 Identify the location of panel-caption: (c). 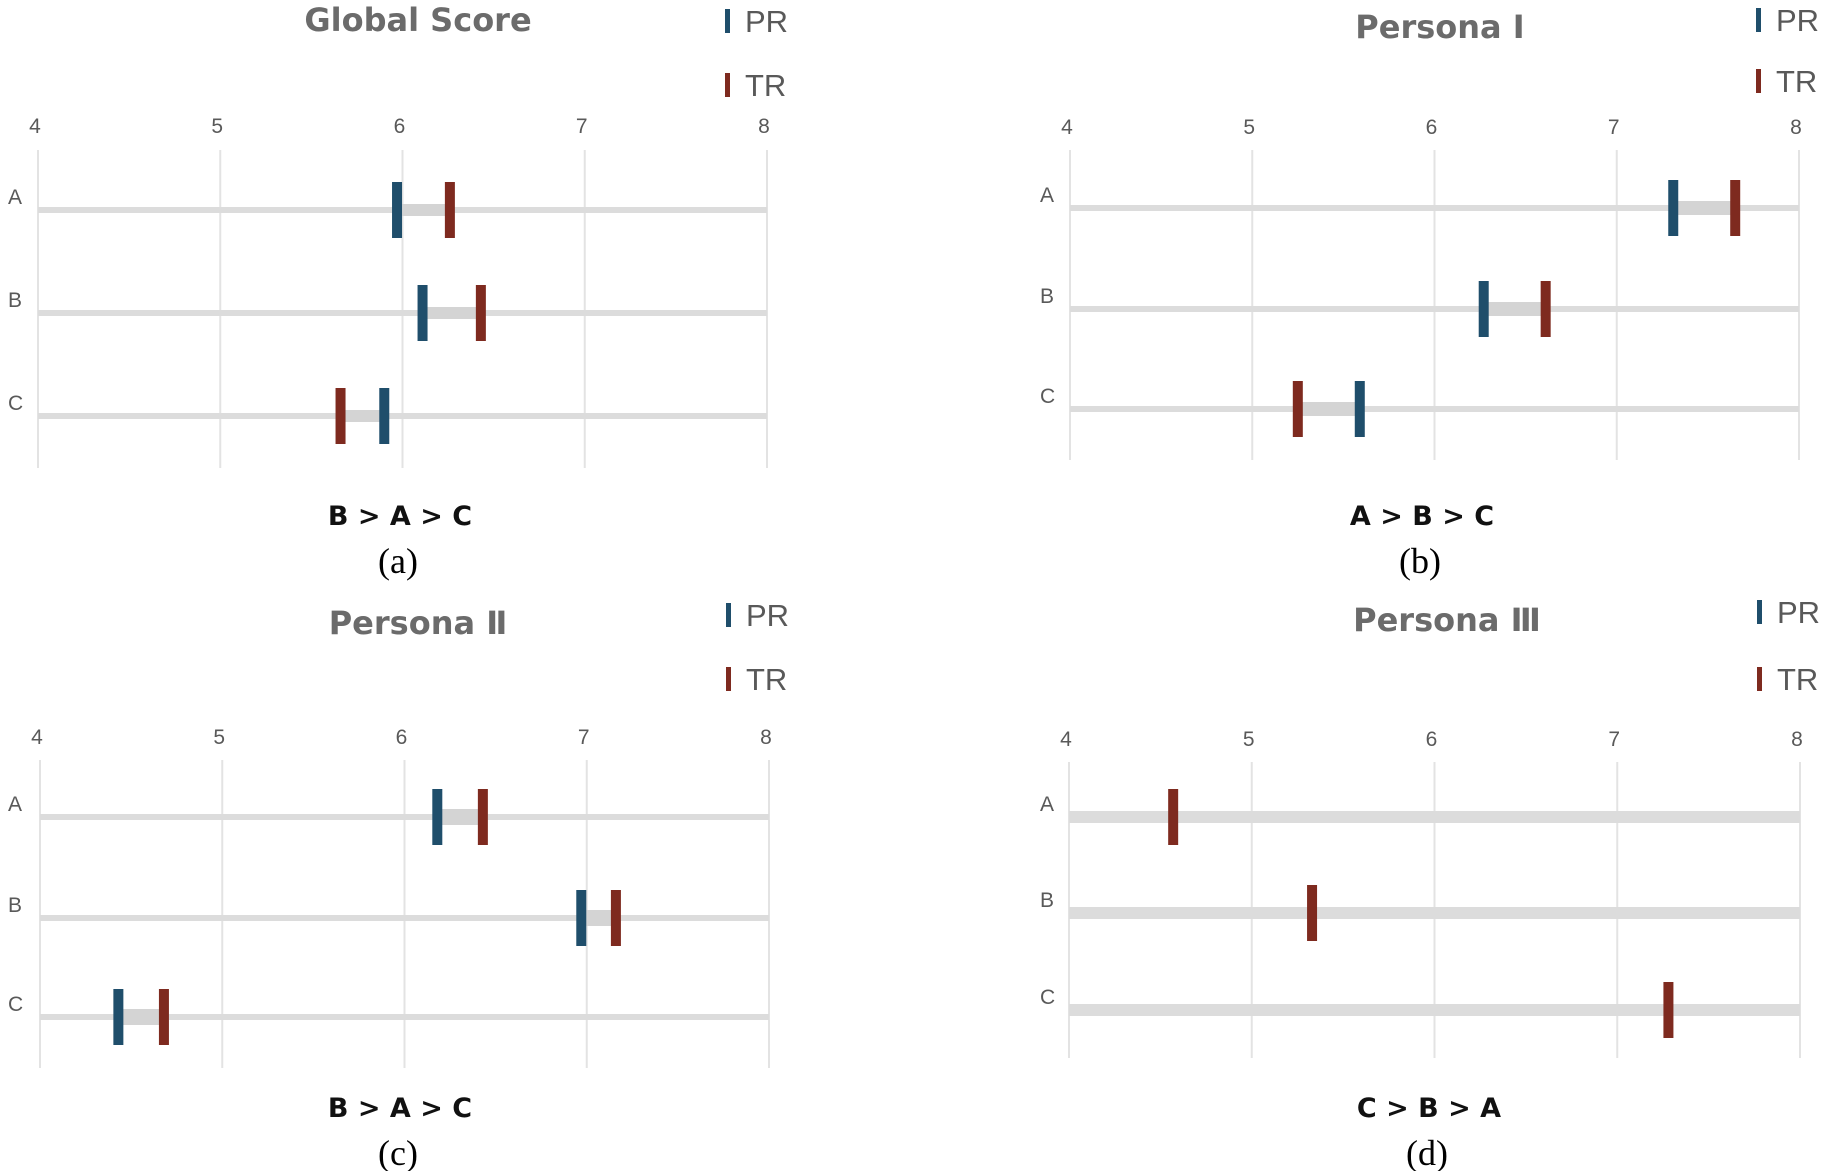
(398, 1152).